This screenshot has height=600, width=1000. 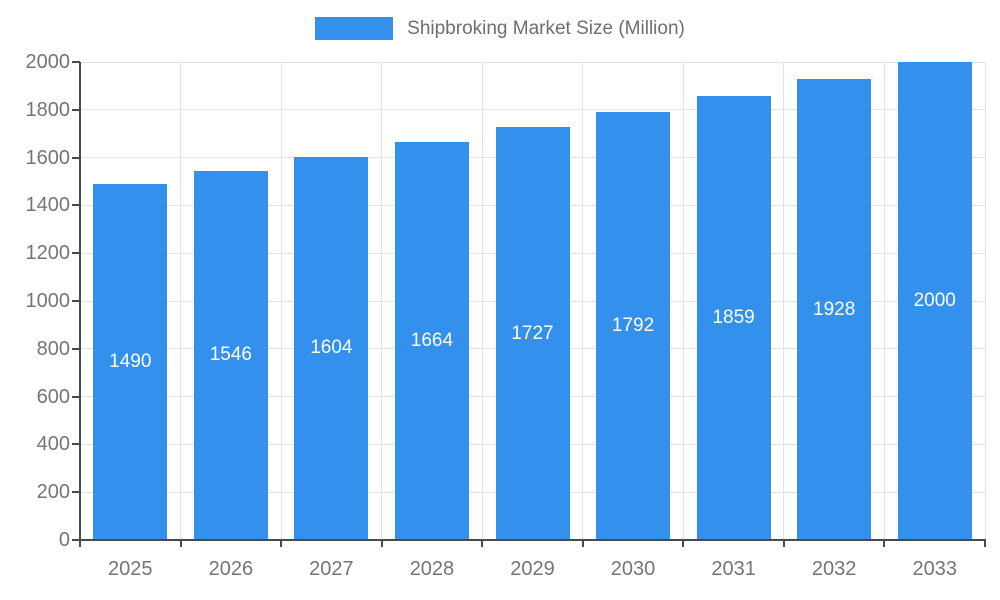 I want to click on bar-value-label: 1664, so click(x=432, y=341).